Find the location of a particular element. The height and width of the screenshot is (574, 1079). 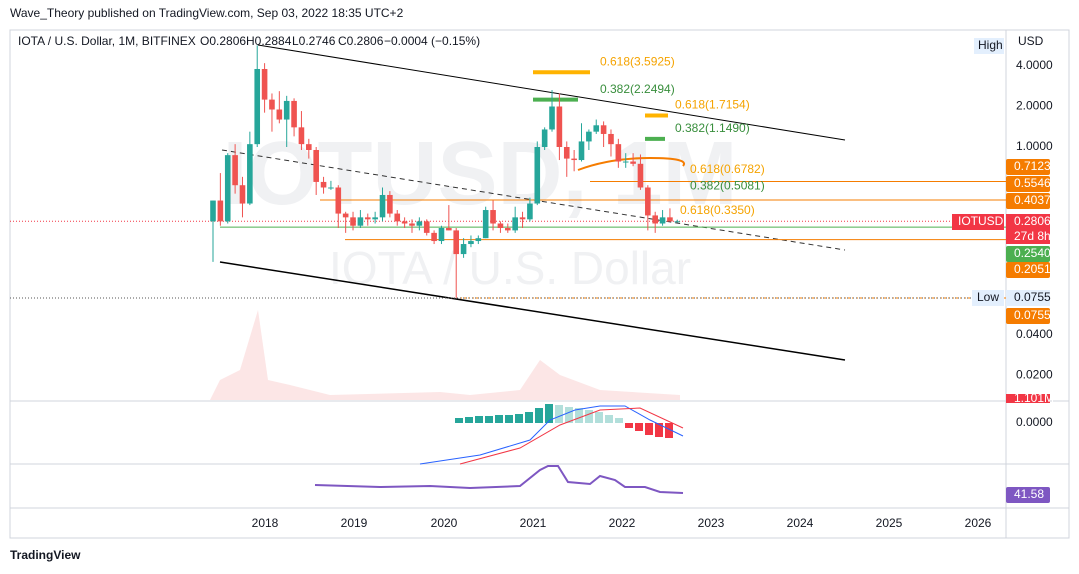

volume-label: 1.101M is located at coordinates (1034, 398).